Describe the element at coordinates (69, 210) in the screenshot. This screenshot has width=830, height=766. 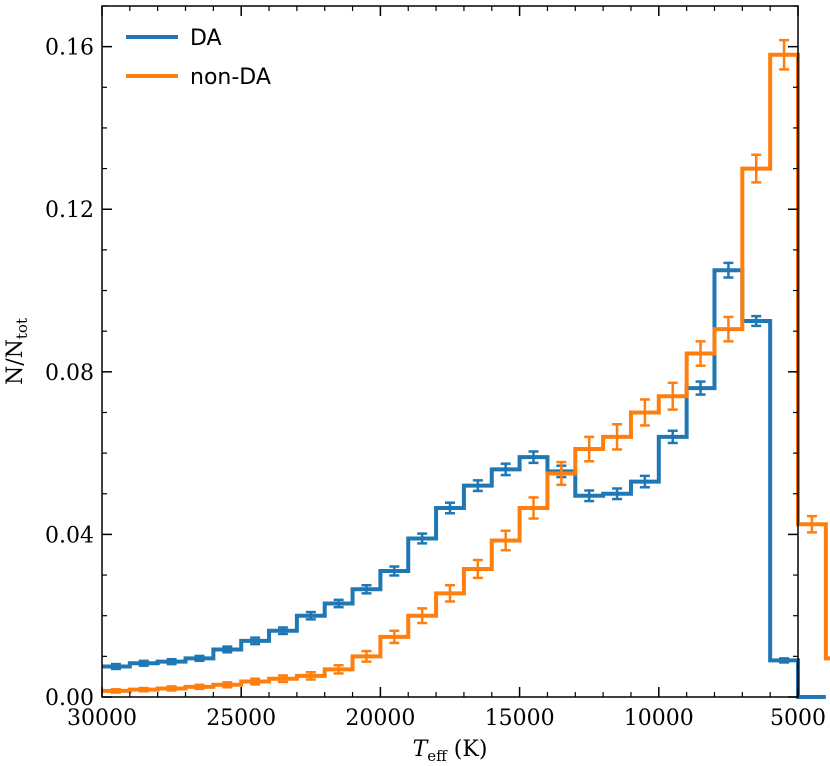
I see `y-tick-label: 0.12` at that location.